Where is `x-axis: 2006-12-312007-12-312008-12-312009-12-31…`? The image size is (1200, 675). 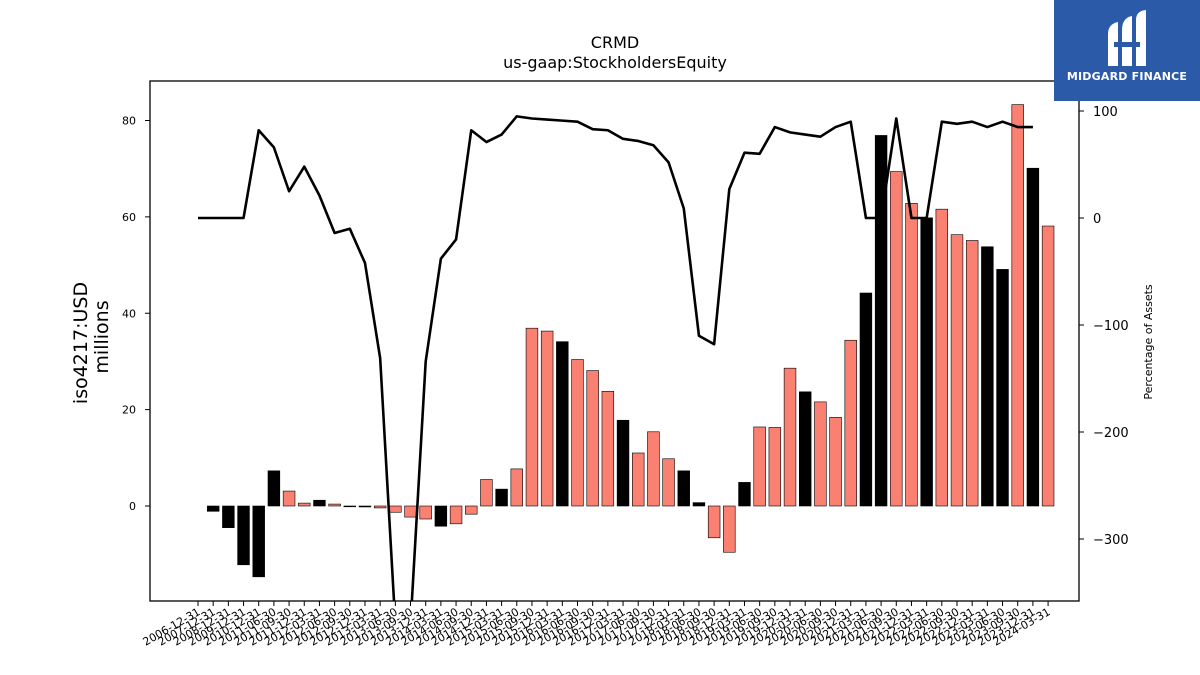 x-axis: 2006-12-312007-12-312008-12-312009-12-31… is located at coordinates (597, 625).